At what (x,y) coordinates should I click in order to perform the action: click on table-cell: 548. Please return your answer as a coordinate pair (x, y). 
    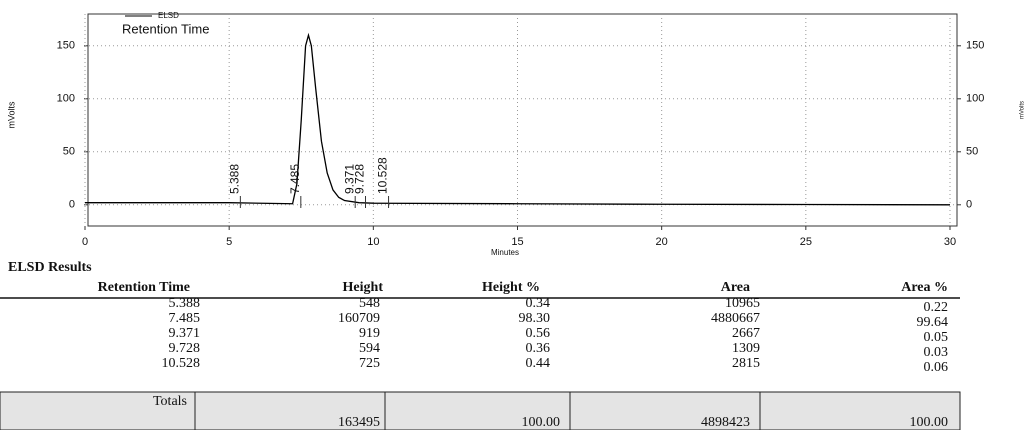
    Looking at the image, I should click on (369, 303).